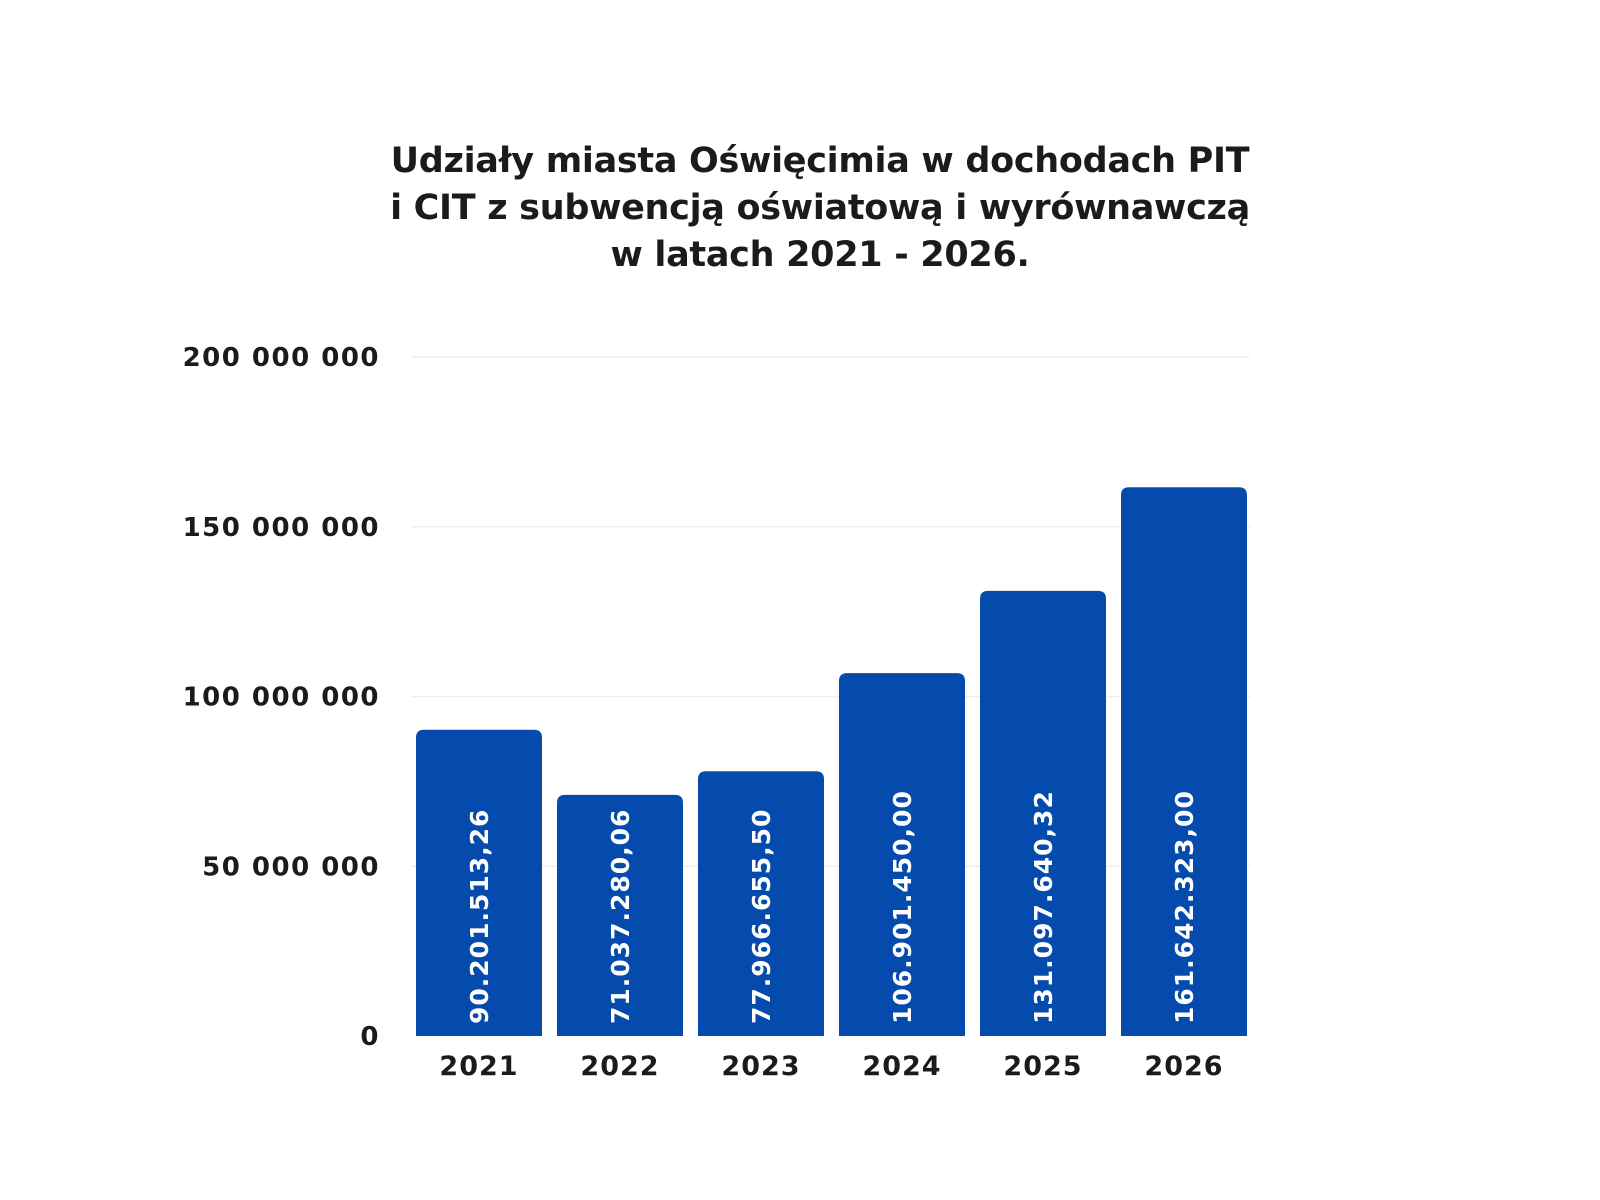 This screenshot has height=1200, width=1600. I want to click on bar-value-label: 131.097.640,32, so click(1043, 907).